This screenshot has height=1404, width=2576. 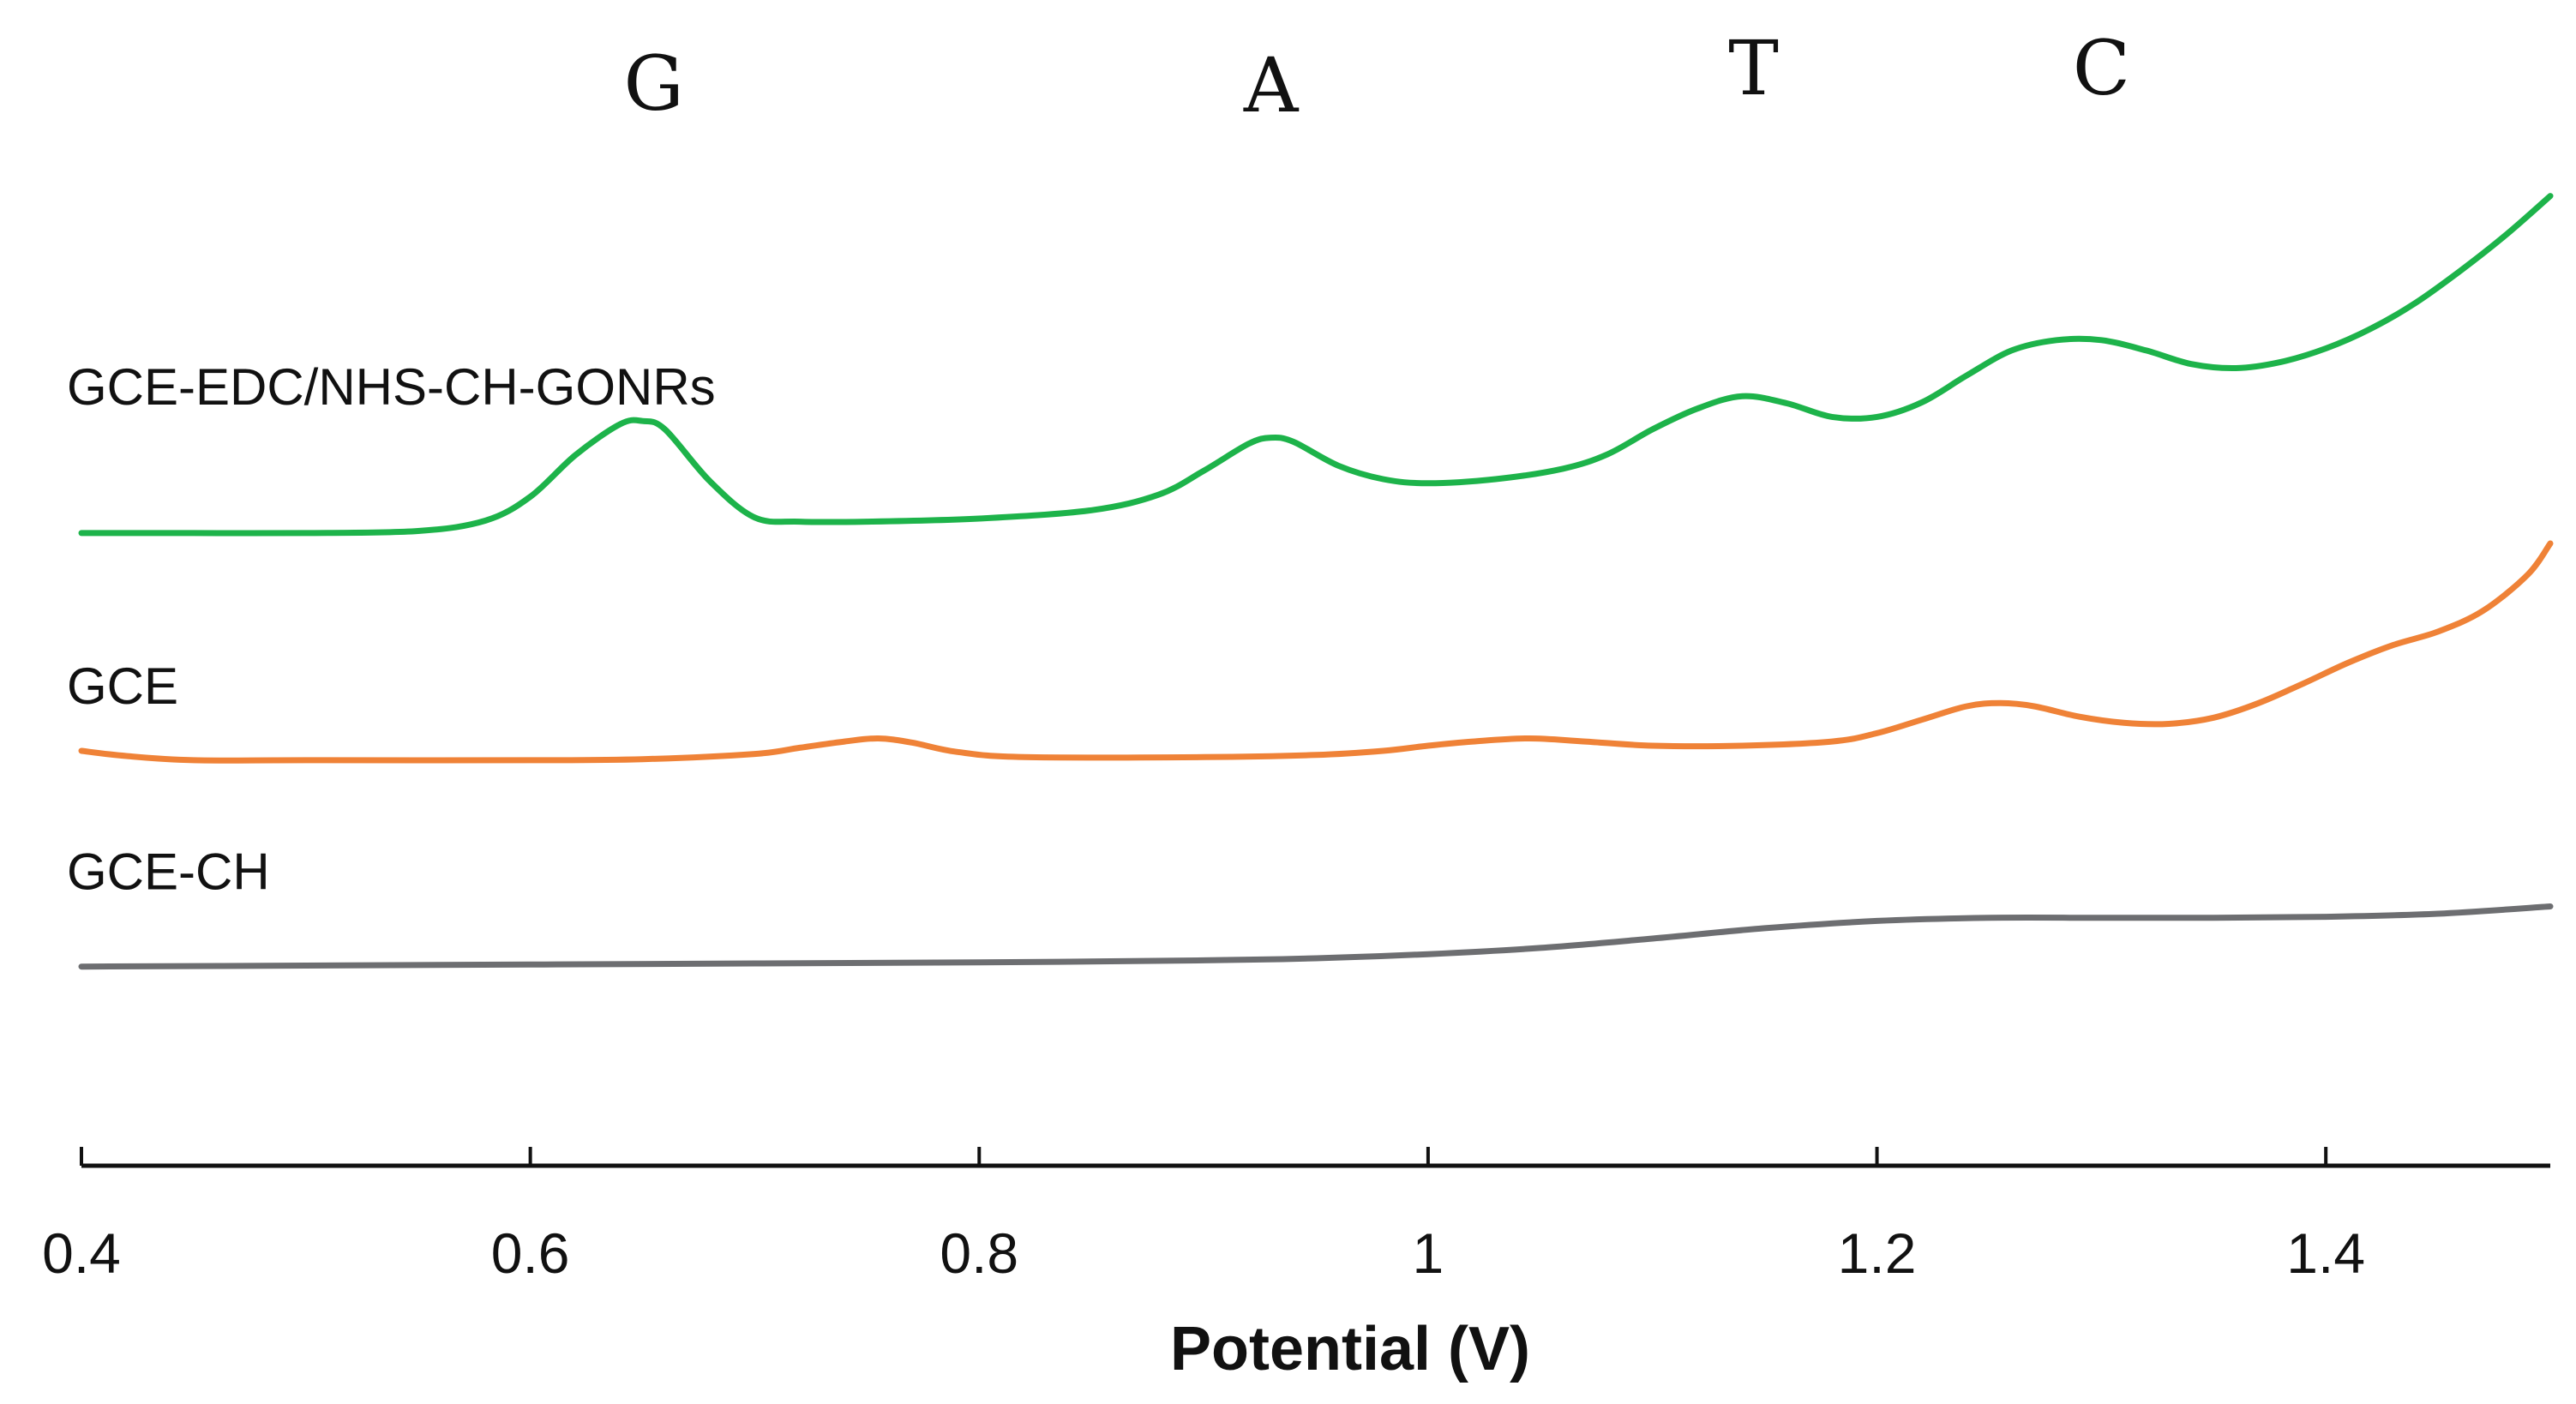 I want to click on peak-label-t: T, so click(x=1753, y=68).